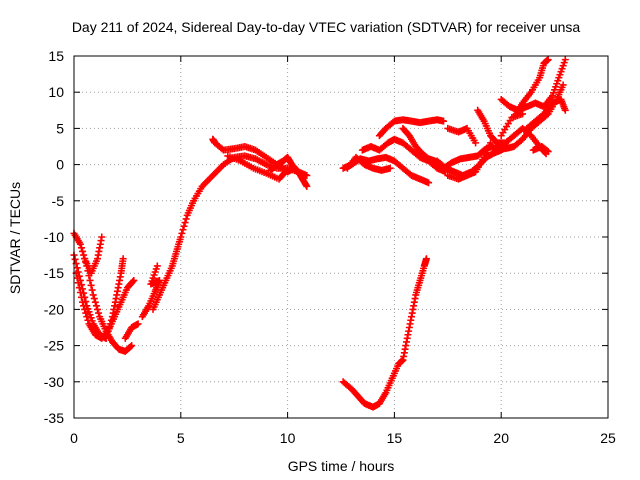 This screenshot has height=480, width=640. Describe the element at coordinates (54, 382) in the screenshot. I see `y-tick-label: -30` at that location.